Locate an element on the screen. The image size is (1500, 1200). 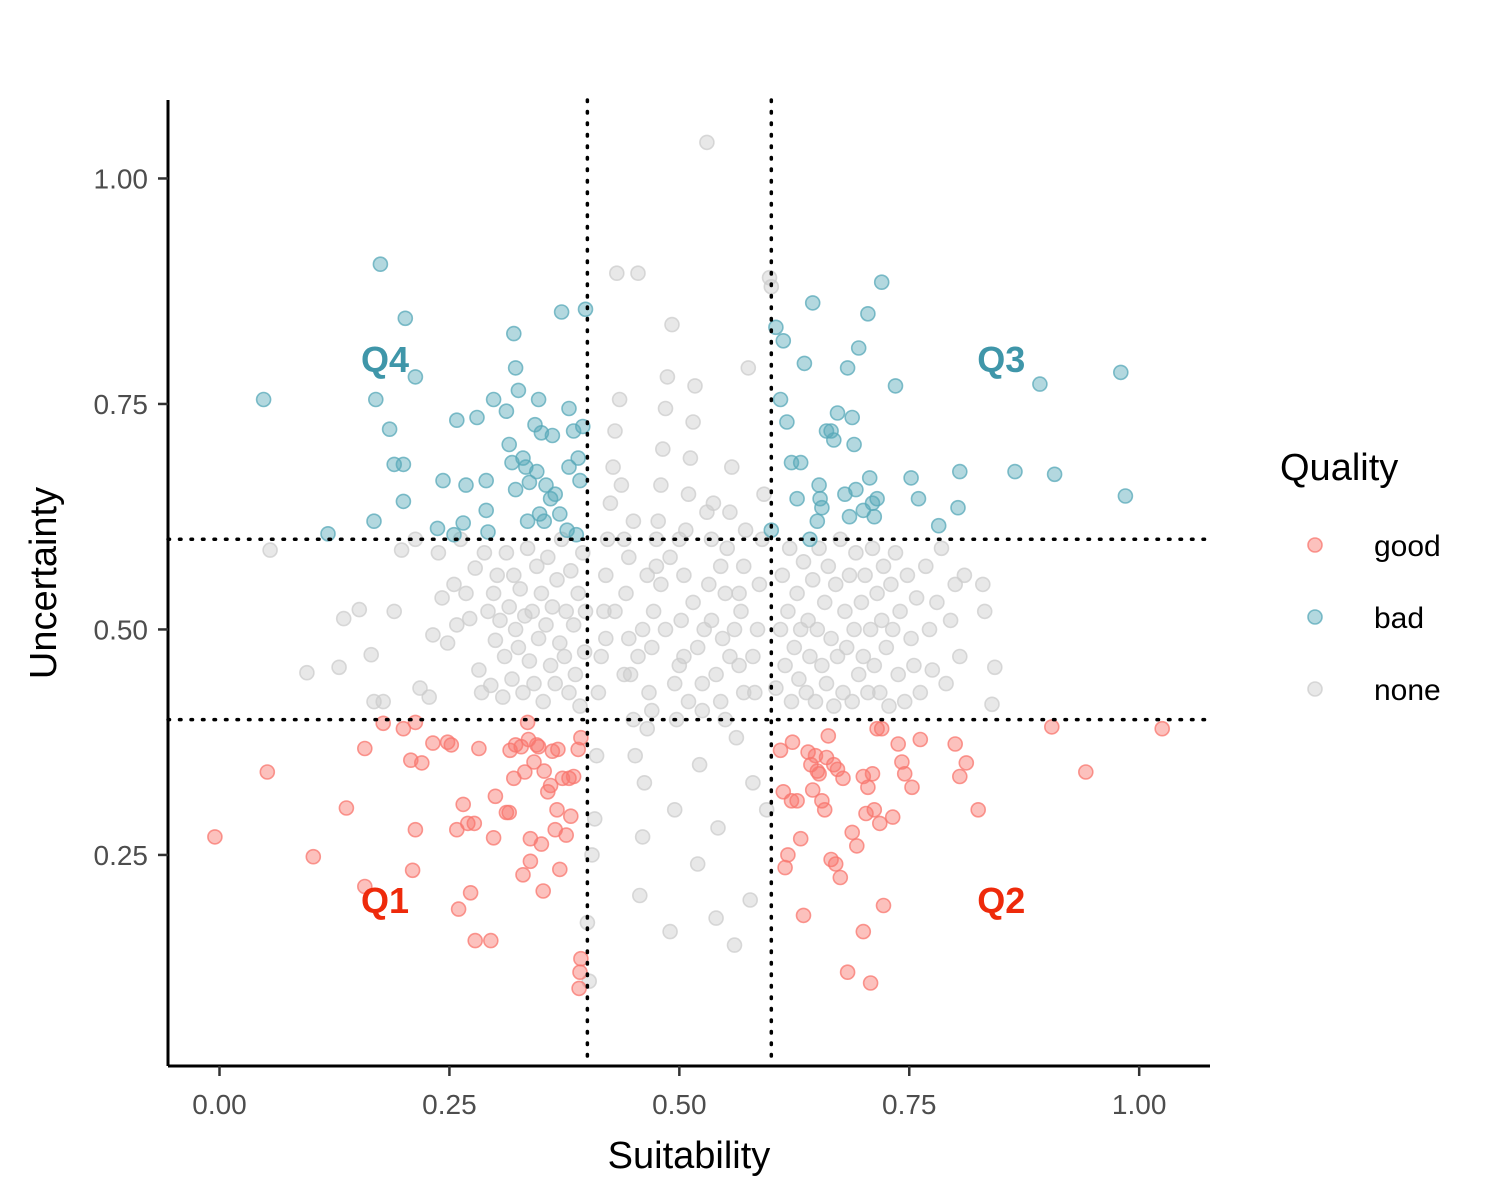
y-tick-label: 0.50 is located at coordinates (121, 629).